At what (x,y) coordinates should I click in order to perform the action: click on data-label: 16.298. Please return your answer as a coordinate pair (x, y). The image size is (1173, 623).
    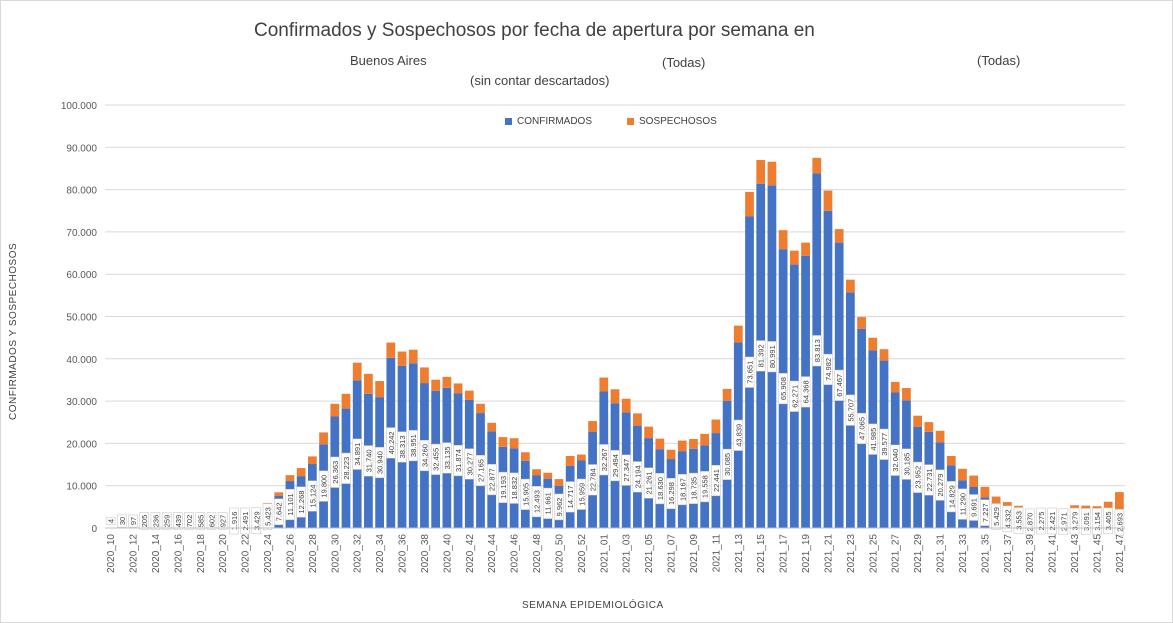
    Looking at the image, I should click on (671, 493).